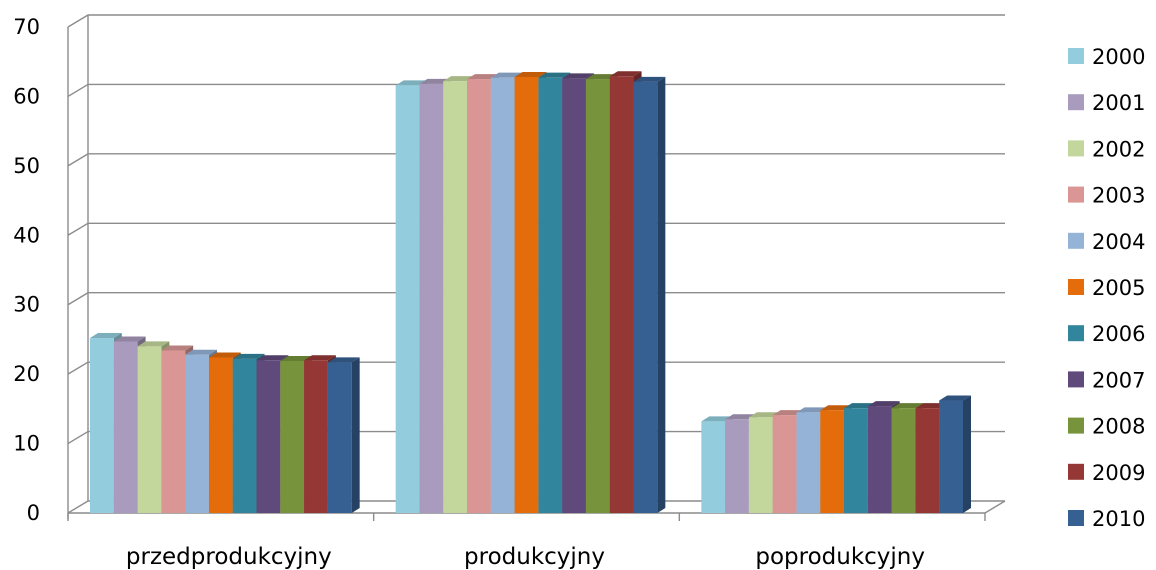 This screenshot has width=1156, height=570. I want to click on bar-2010-poprodukcyjny, so click(955, 454).